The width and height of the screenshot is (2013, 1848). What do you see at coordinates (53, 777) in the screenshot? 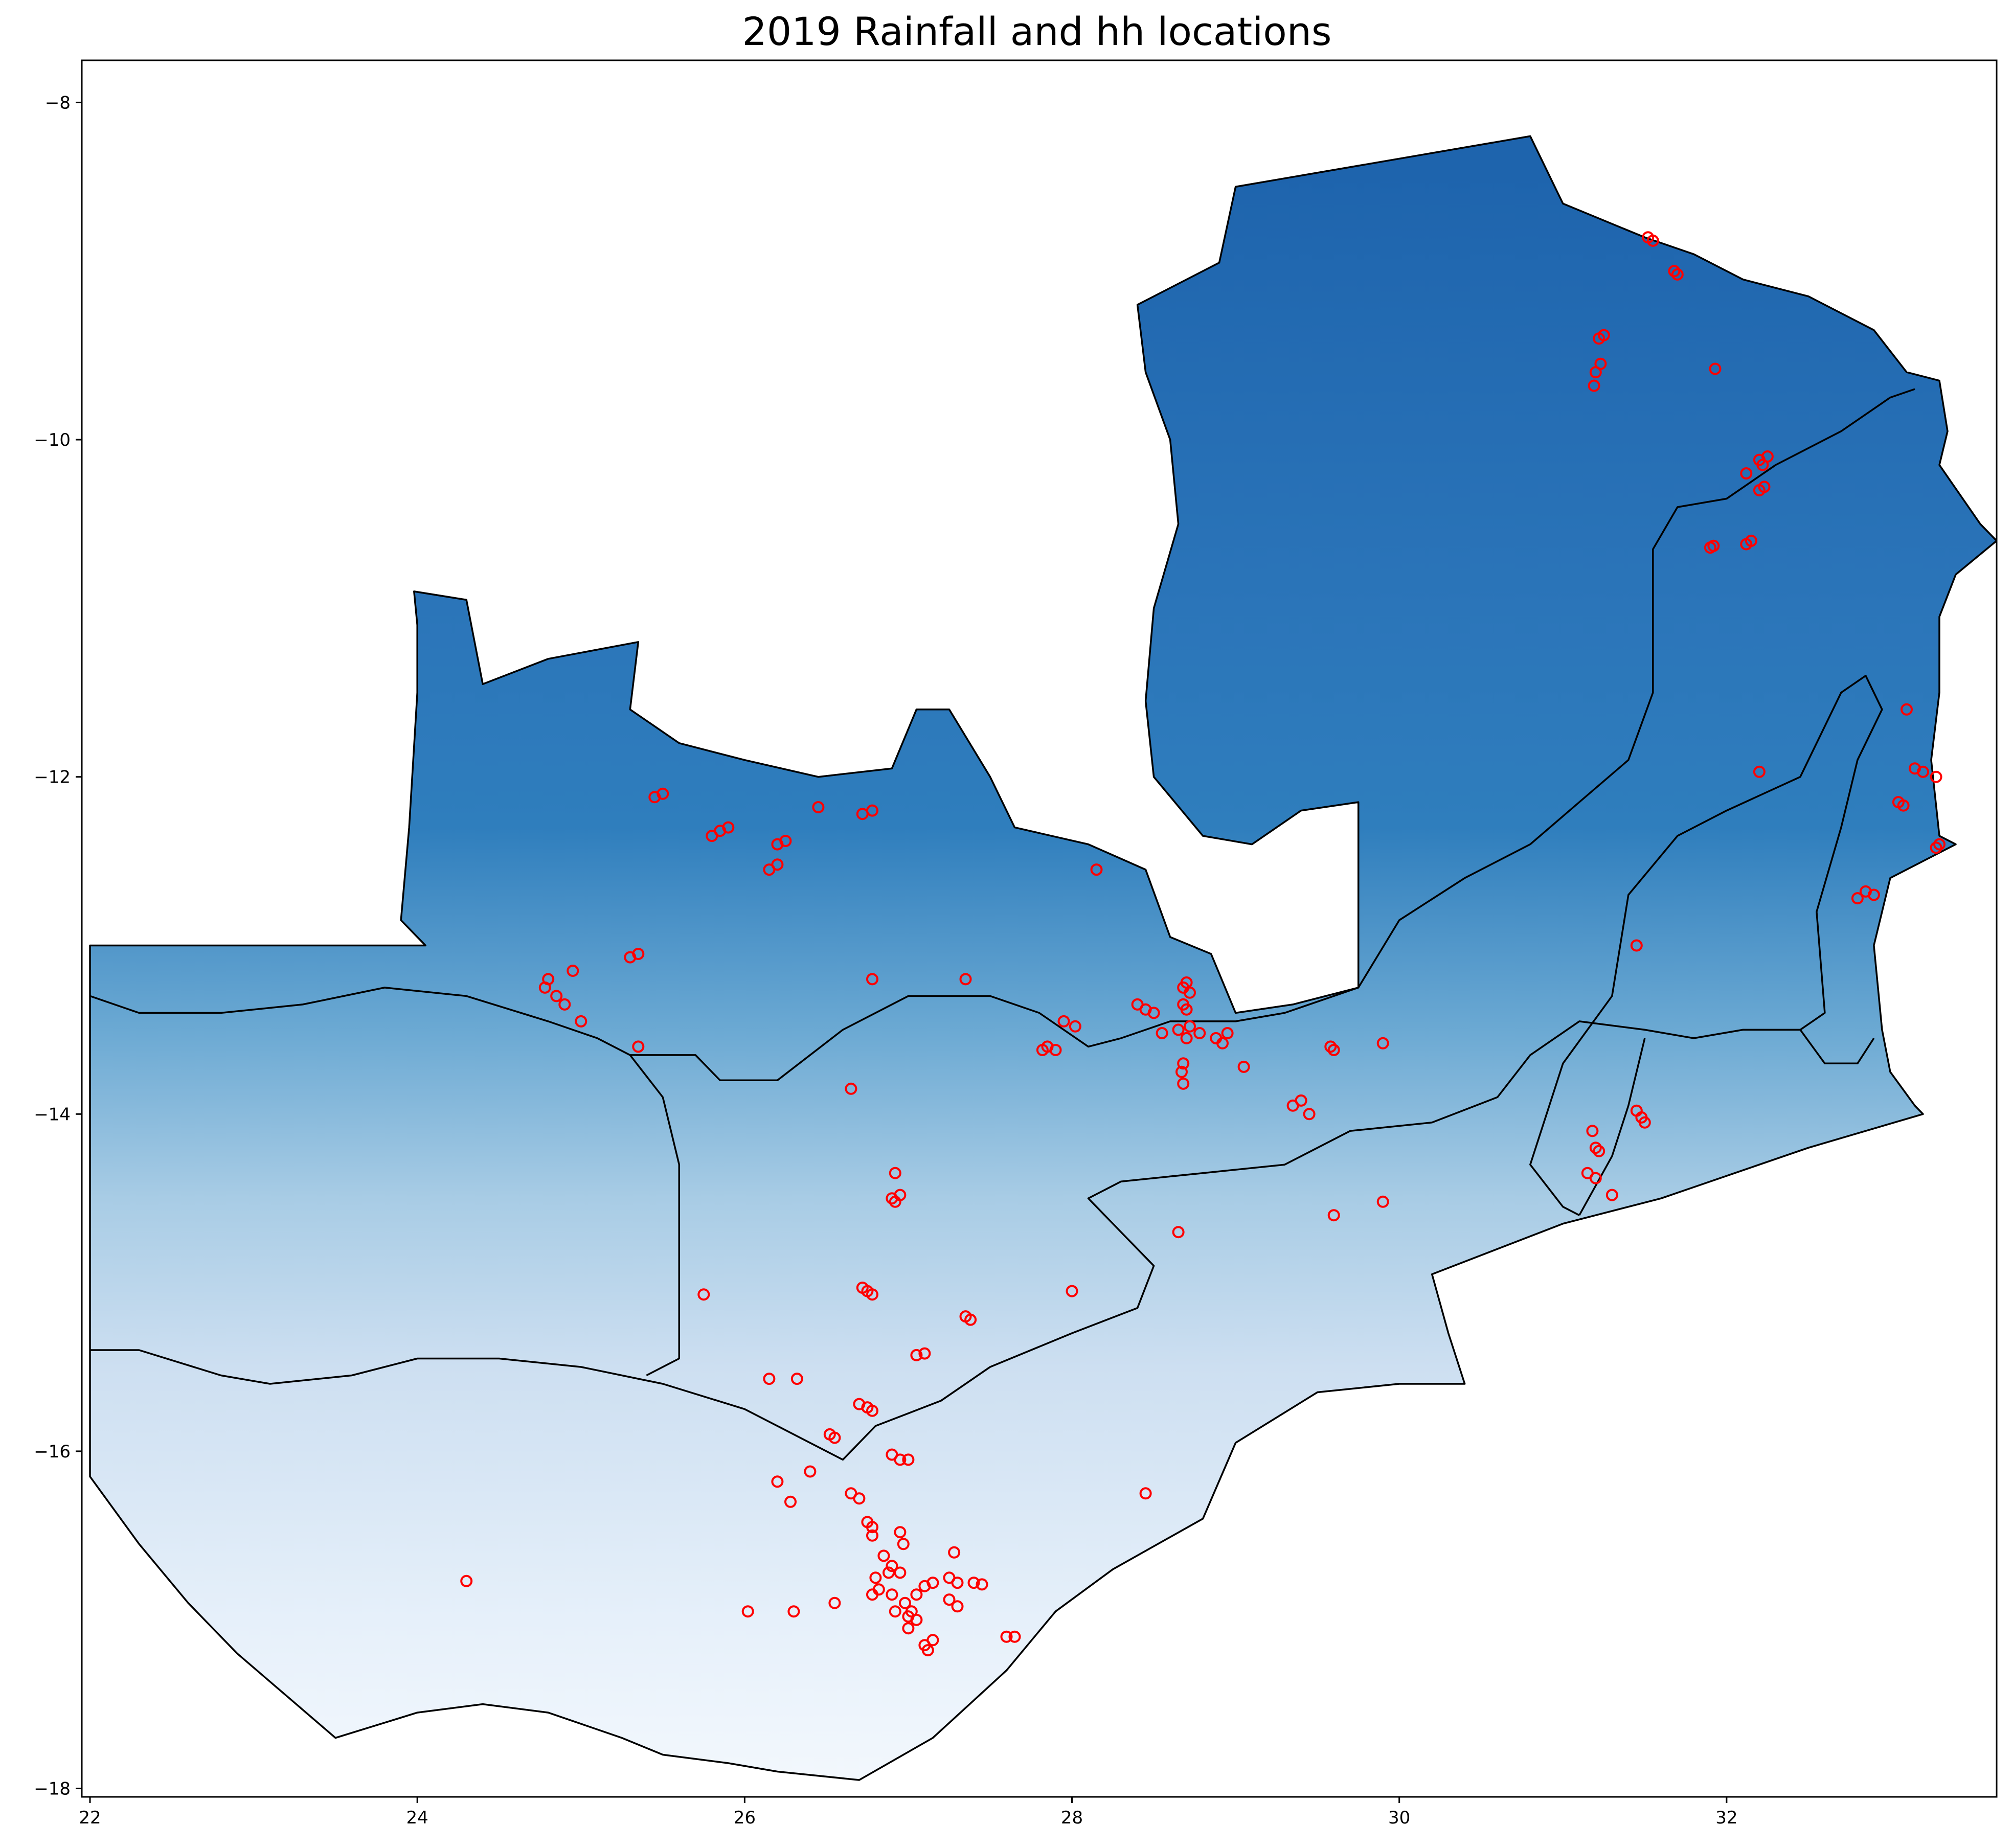
I see `y-tick-label: −12` at bounding box center [53, 777].